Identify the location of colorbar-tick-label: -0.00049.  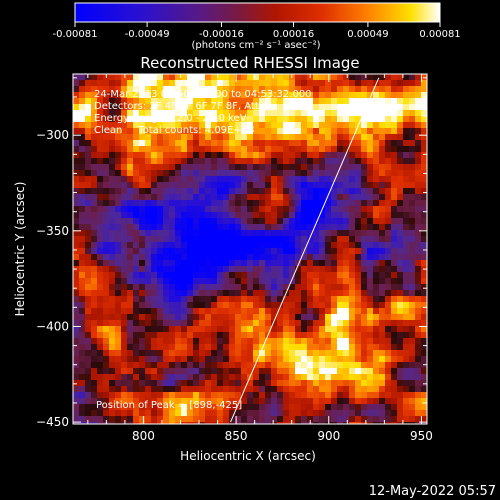
(147, 34).